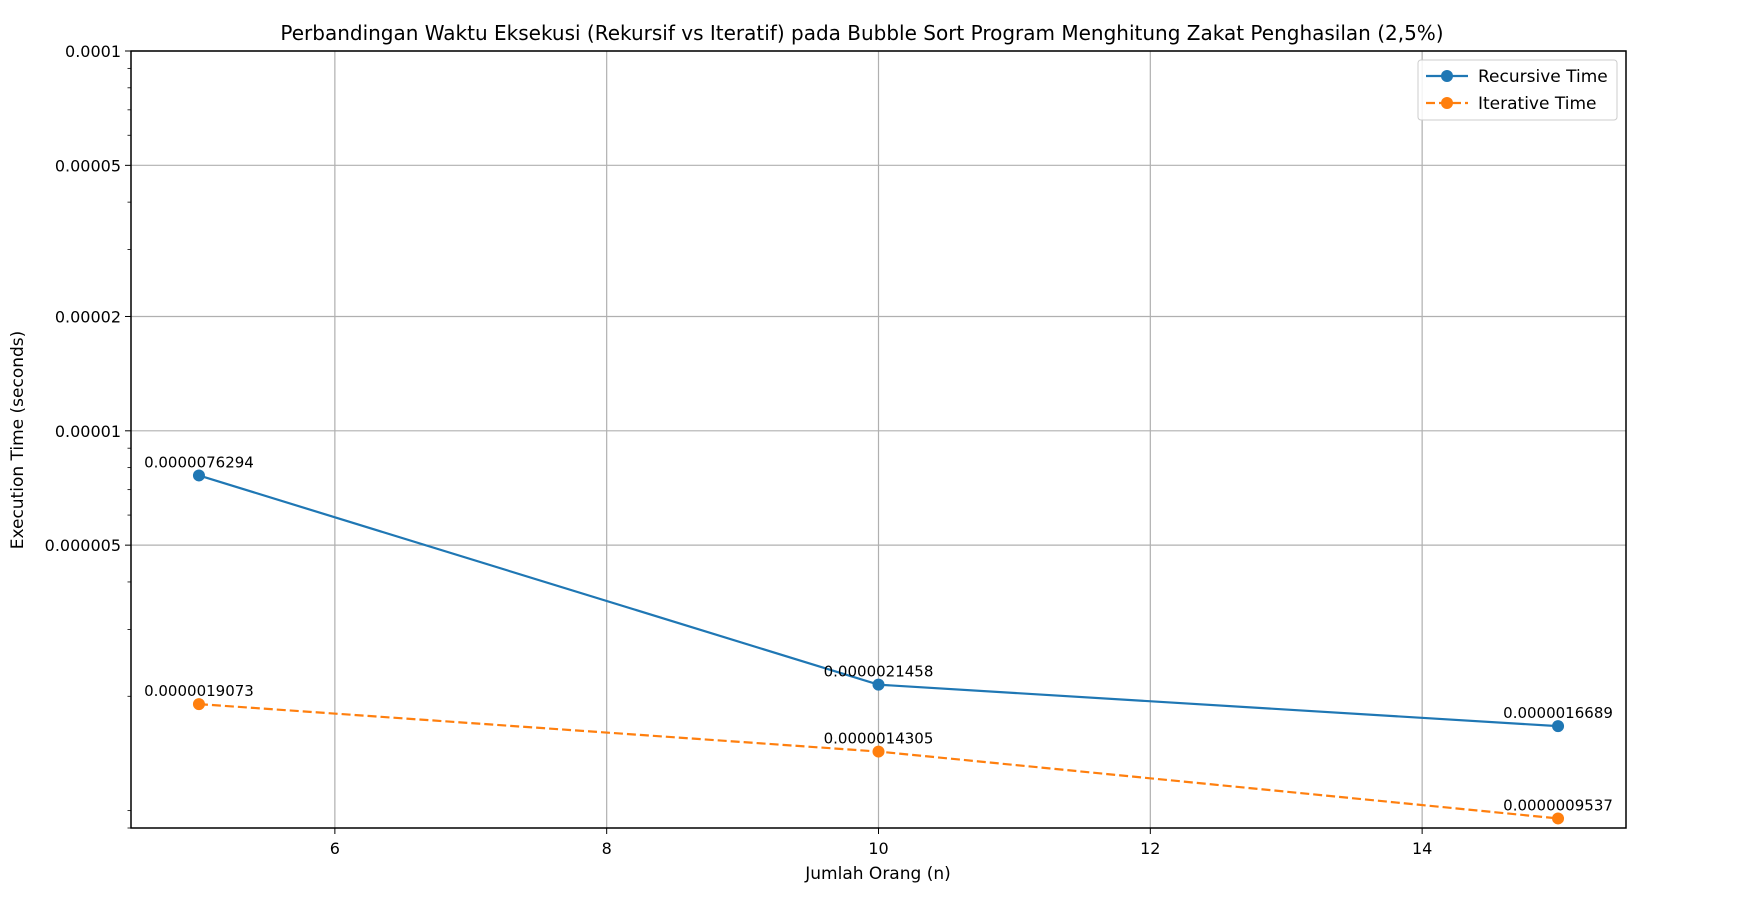  Describe the element at coordinates (607, 848) in the screenshot. I see `x-tick-label: 8` at that location.